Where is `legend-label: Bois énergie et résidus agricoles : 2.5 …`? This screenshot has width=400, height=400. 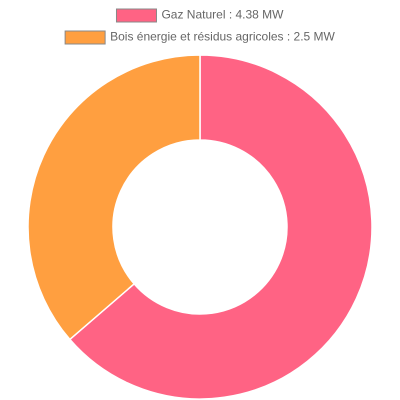
legend-label: Bois énergie et résidus agricoles : 2.5 … is located at coordinates (222, 37).